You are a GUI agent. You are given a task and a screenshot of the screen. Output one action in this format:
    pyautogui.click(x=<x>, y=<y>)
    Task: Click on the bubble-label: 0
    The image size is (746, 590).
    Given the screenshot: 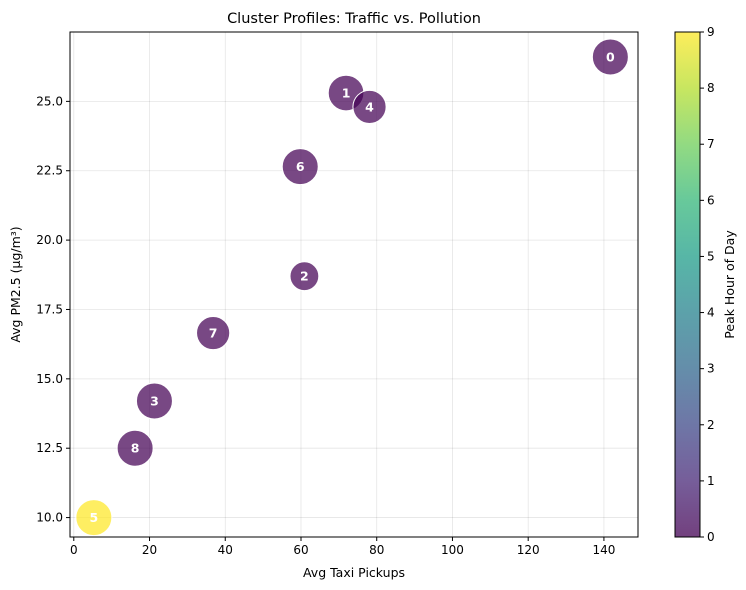 What is the action you would take?
    pyautogui.click(x=610, y=56)
    